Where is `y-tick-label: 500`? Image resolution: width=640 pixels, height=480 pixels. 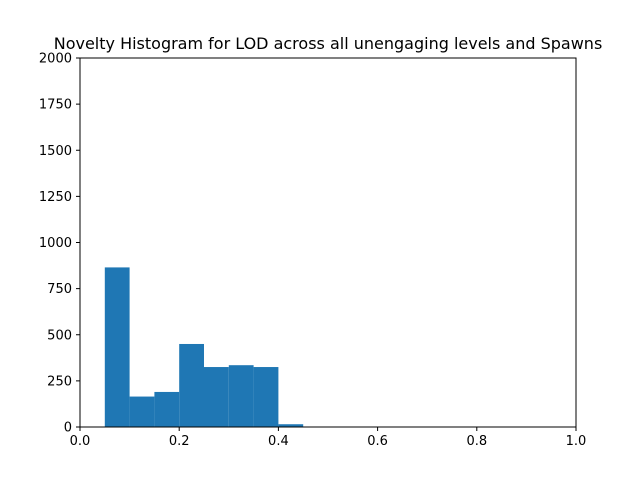
y-tick-label: 500 is located at coordinates (59, 335).